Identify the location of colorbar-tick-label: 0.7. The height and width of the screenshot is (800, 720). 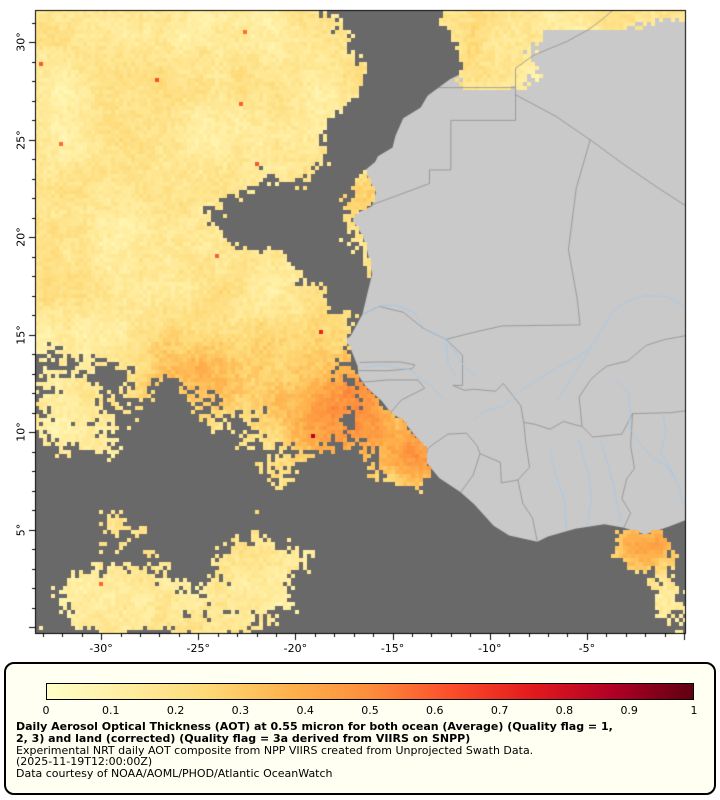
(499, 710).